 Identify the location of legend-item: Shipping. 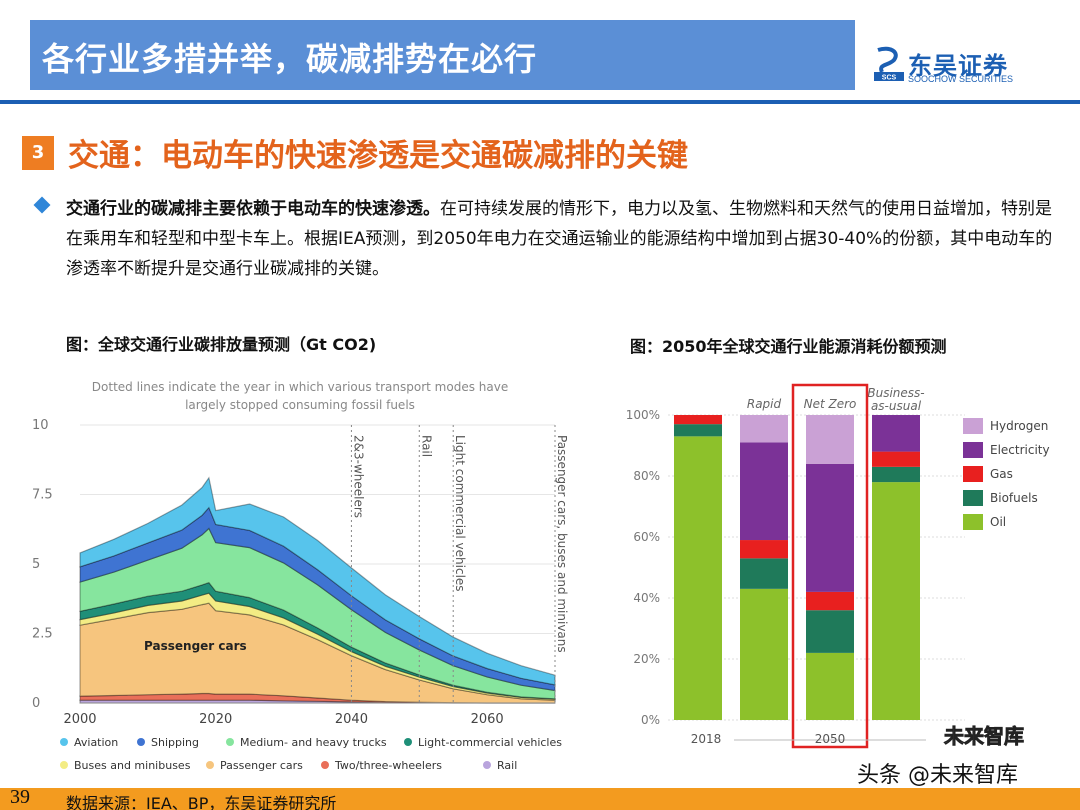
(168, 742).